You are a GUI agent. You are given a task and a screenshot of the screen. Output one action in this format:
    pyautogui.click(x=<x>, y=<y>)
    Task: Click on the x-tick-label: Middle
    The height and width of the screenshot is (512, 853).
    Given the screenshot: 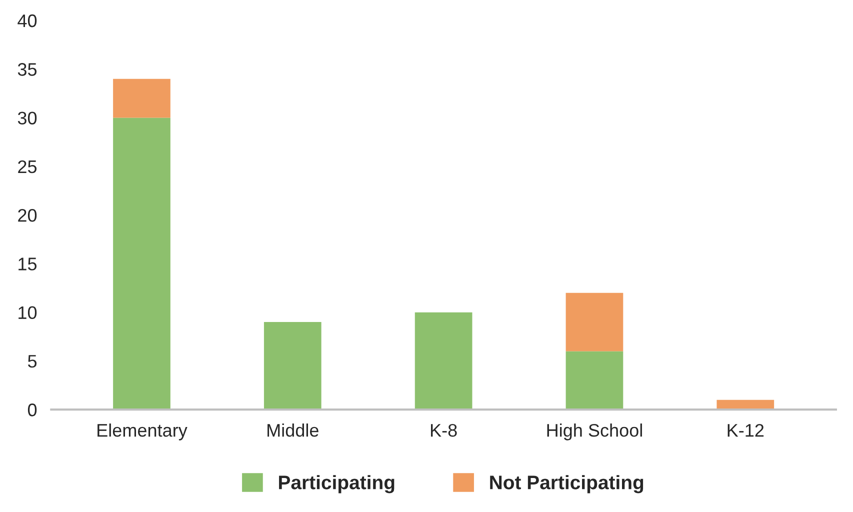 What is the action you would take?
    pyautogui.click(x=293, y=430)
    